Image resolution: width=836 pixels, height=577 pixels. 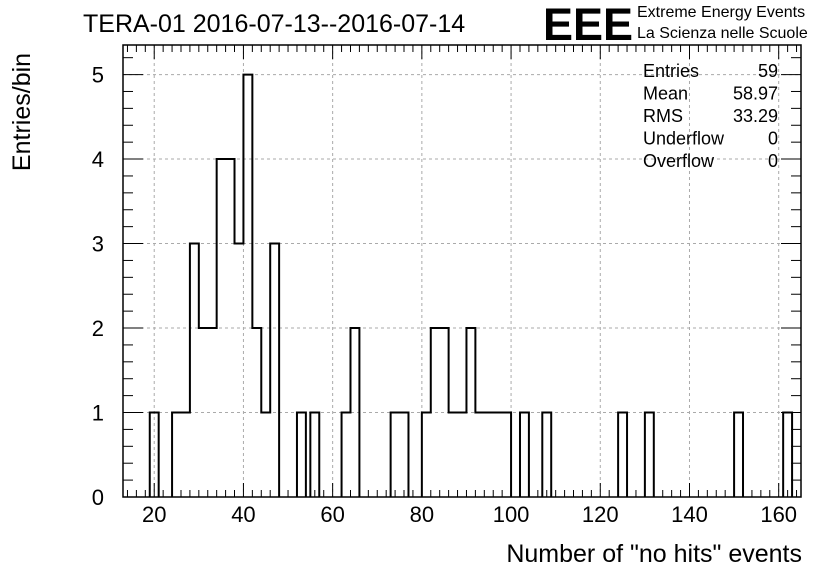 What do you see at coordinates (665, 94) in the screenshot?
I see `stats-label: Mean` at bounding box center [665, 94].